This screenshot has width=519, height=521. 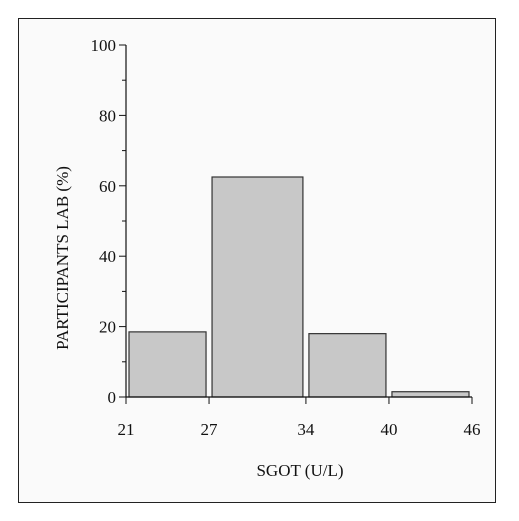 I want to click on x-tick-label: 21, so click(x=126, y=429).